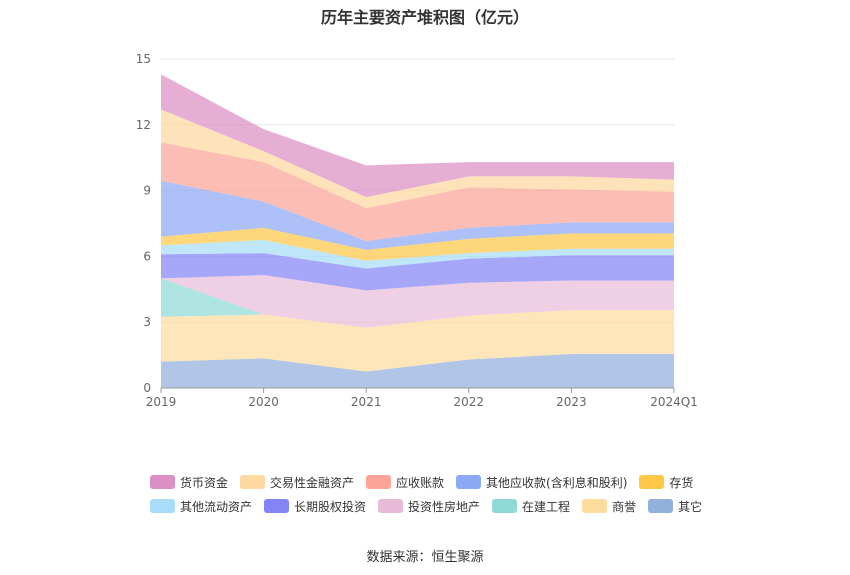  What do you see at coordinates (675, 506) in the screenshot?
I see `legend-item: 其它` at bounding box center [675, 506].